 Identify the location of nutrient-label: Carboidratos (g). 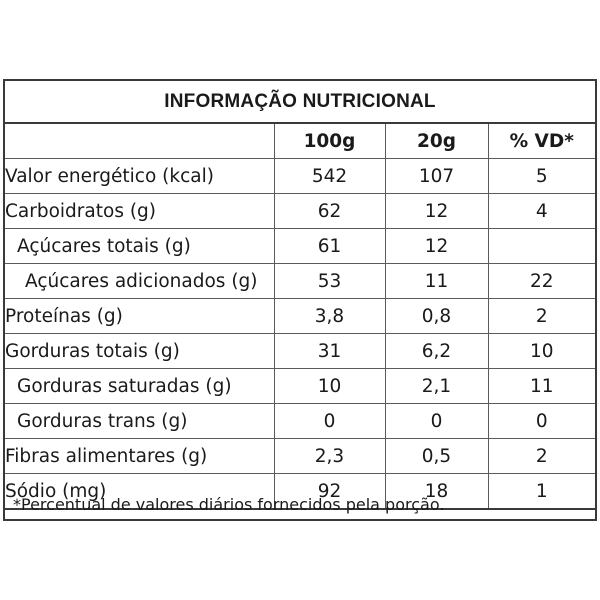
(140, 211).